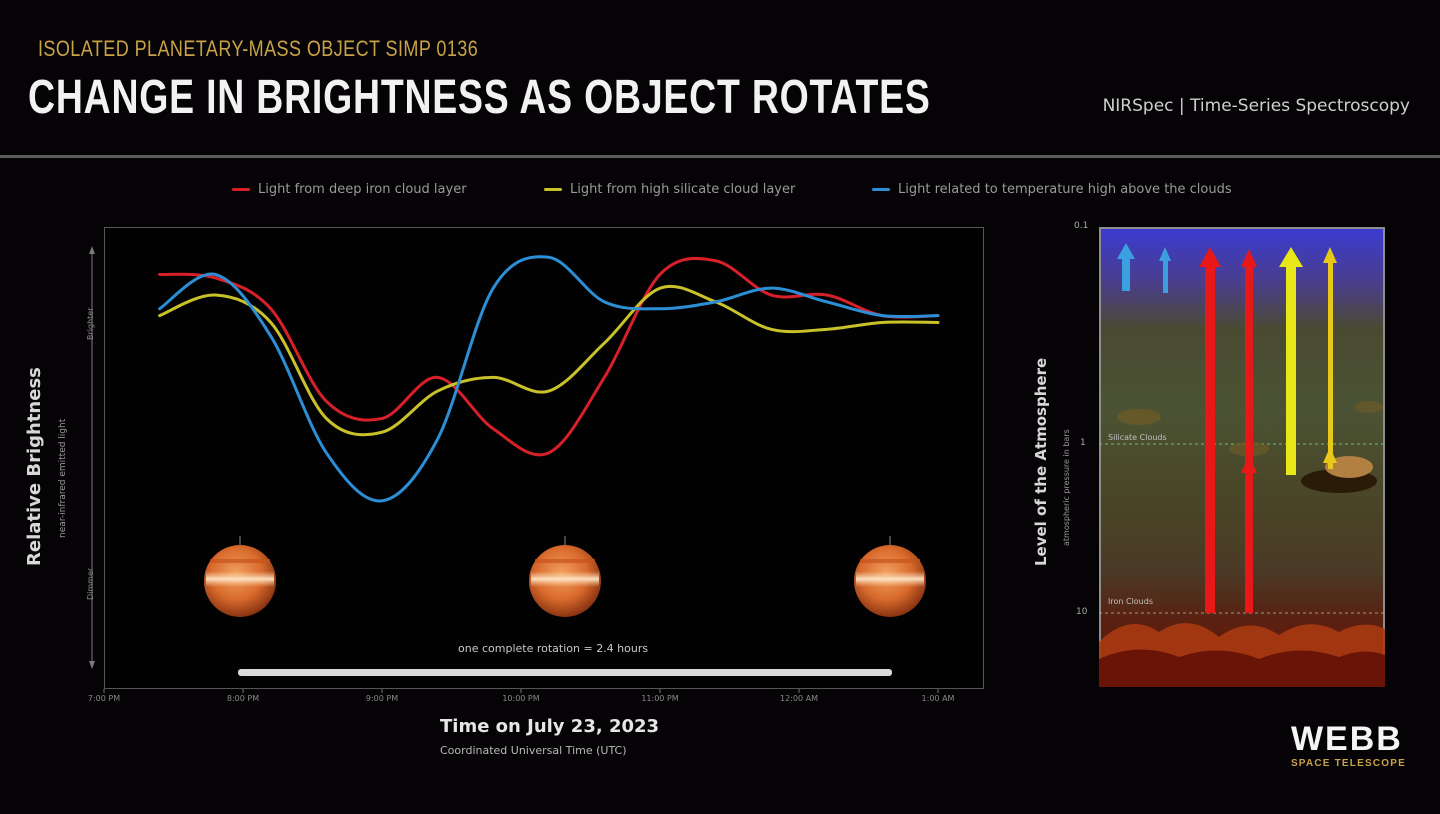  I want to click on webb-logo-word: WEBB, so click(1346, 739).